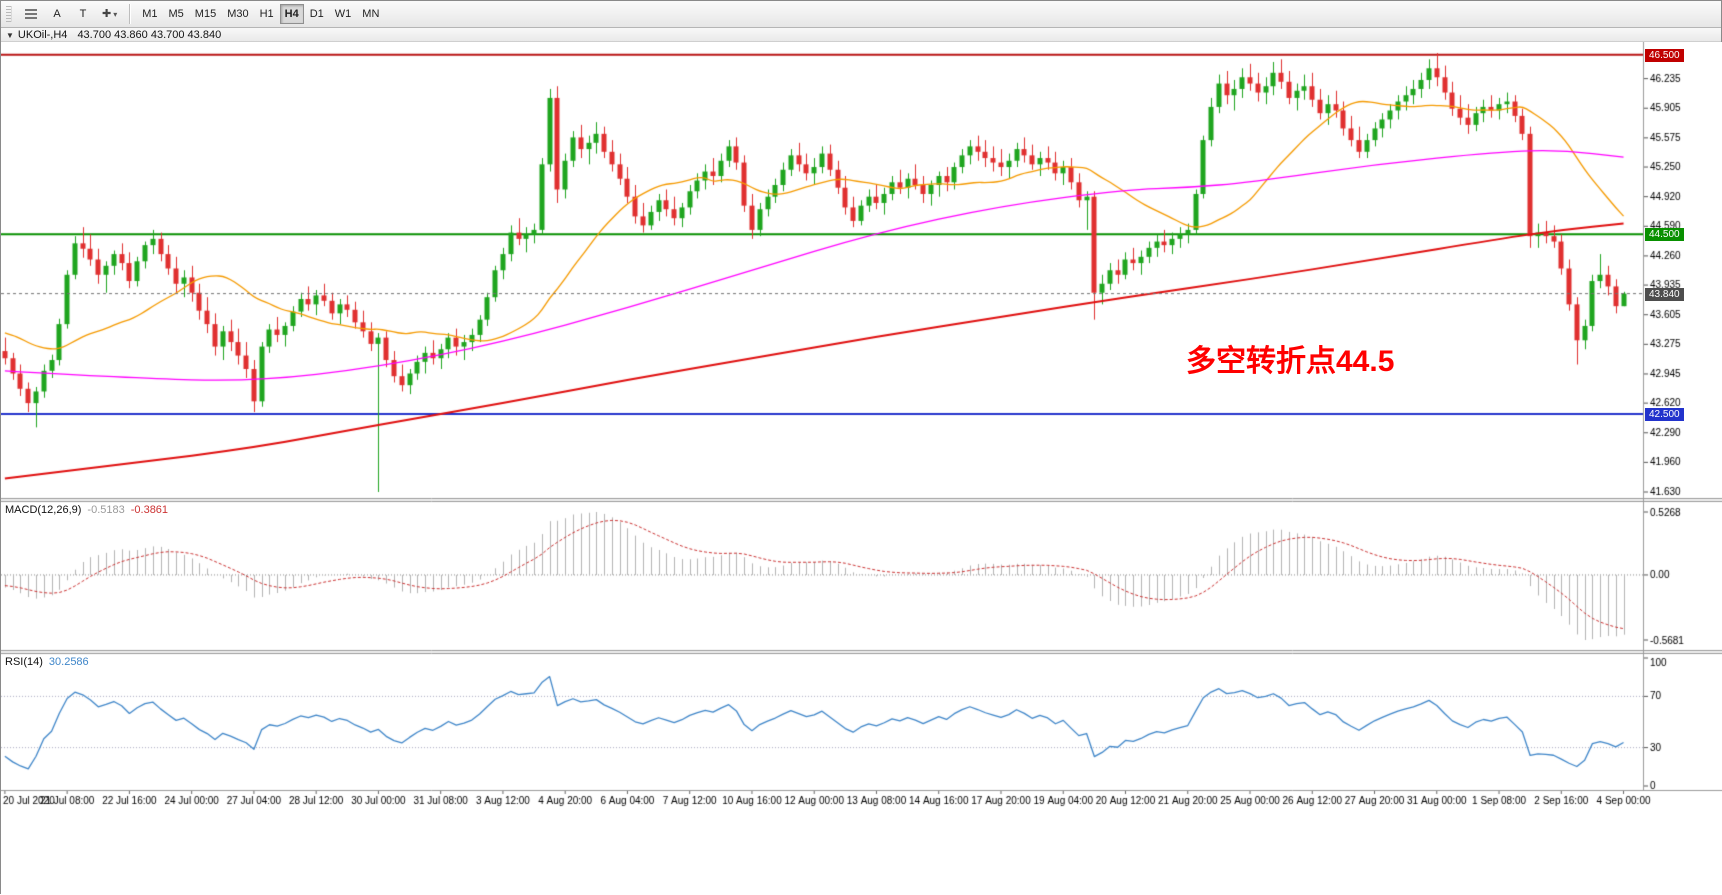 The height and width of the screenshot is (895, 1722). I want to click on chart-lines-tool-button, so click(31, 14).